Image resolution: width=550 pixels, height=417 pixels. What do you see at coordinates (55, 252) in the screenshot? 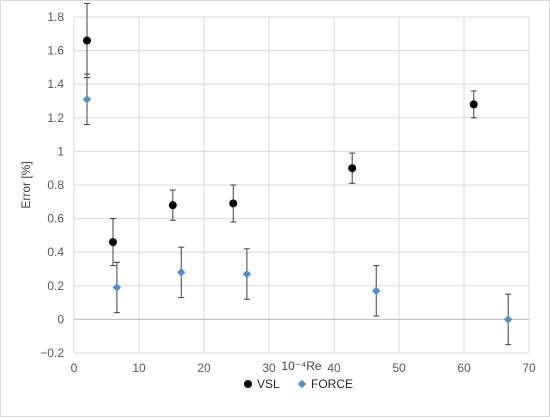
I see `y-tick-label: 0.4` at bounding box center [55, 252].